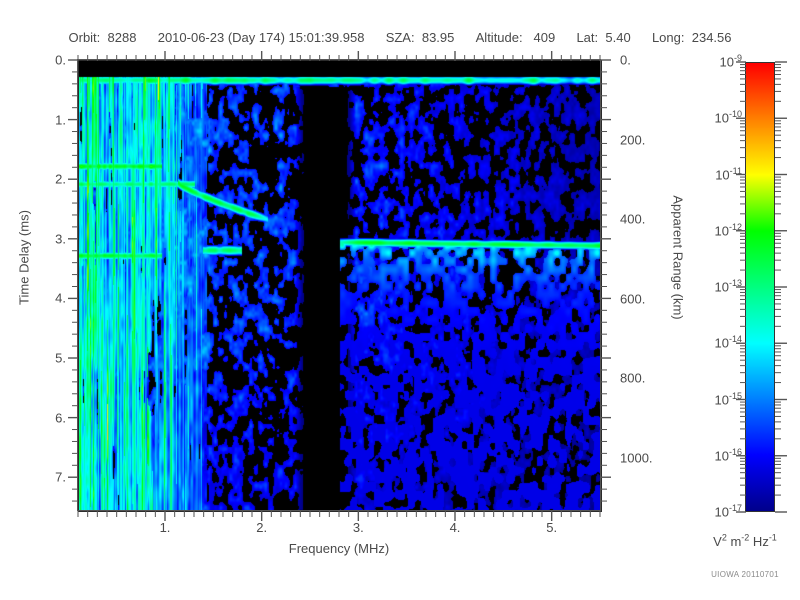 The width and height of the screenshot is (800, 600). What do you see at coordinates (262, 527) in the screenshot?
I see `x-axis-tick-label: 2.` at bounding box center [262, 527].